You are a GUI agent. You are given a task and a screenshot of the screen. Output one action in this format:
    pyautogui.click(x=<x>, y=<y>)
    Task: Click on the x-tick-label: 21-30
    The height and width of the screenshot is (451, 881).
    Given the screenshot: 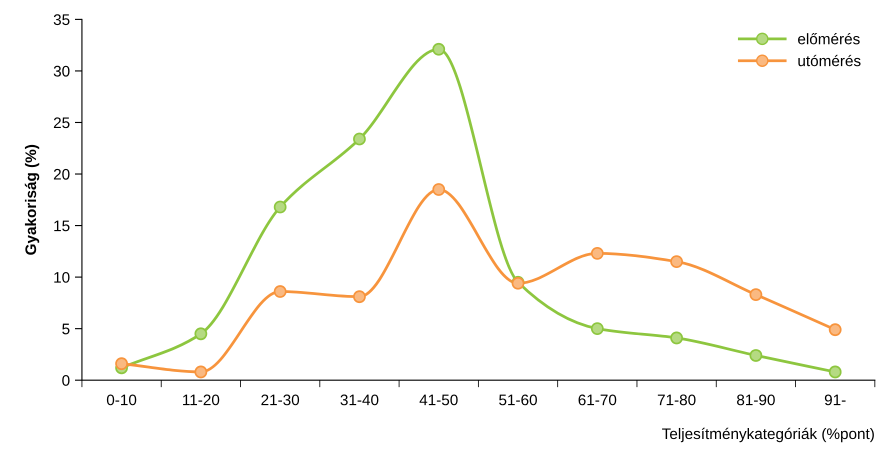 What is the action you would take?
    pyautogui.click(x=280, y=400)
    